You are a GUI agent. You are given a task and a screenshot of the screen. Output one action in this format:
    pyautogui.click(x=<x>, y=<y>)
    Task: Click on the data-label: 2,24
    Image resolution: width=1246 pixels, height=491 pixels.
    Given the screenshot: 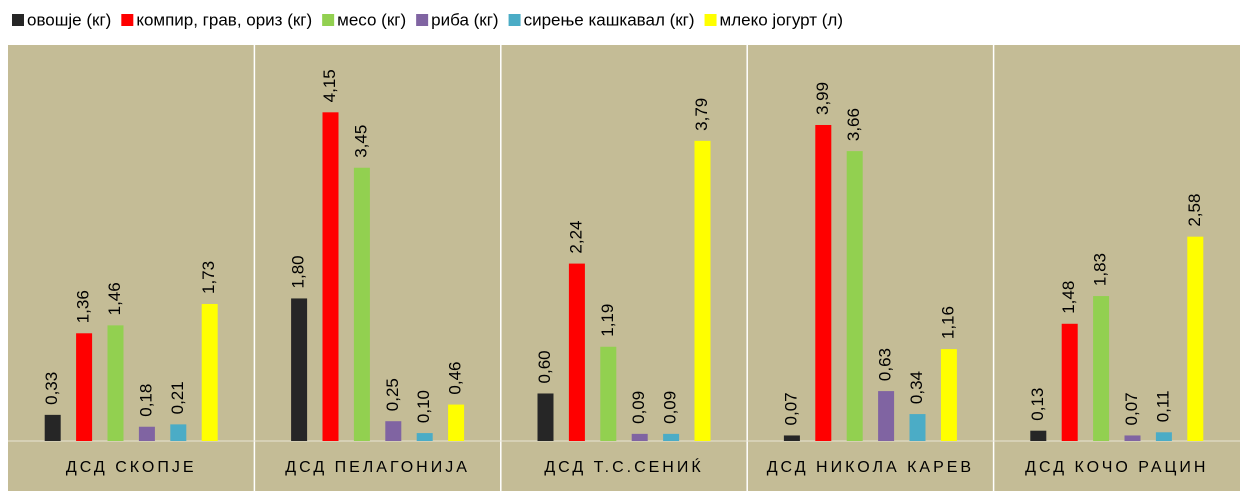 What is the action you would take?
    pyautogui.click(x=575, y=236)
    